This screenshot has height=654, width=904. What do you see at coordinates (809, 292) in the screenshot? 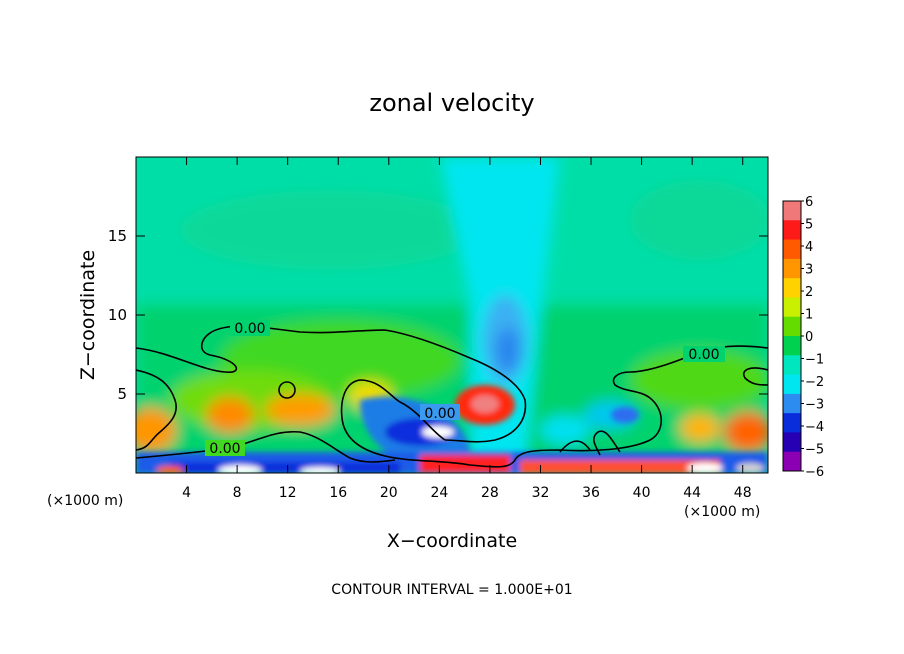
I see `colorbar-label: 2` at bounding box center [809, 292].